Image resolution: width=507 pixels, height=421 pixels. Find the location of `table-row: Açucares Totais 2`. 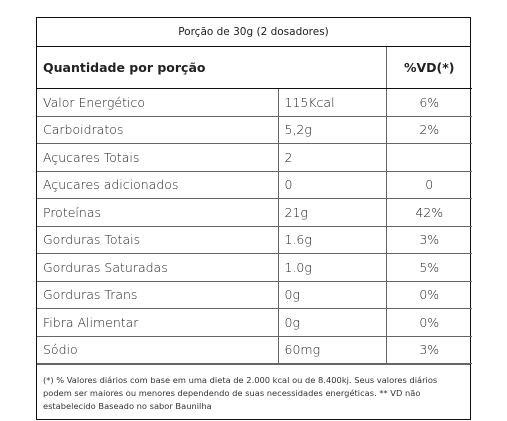

table-row: Açucares Totais 2 is located at coordinates (254, 157).